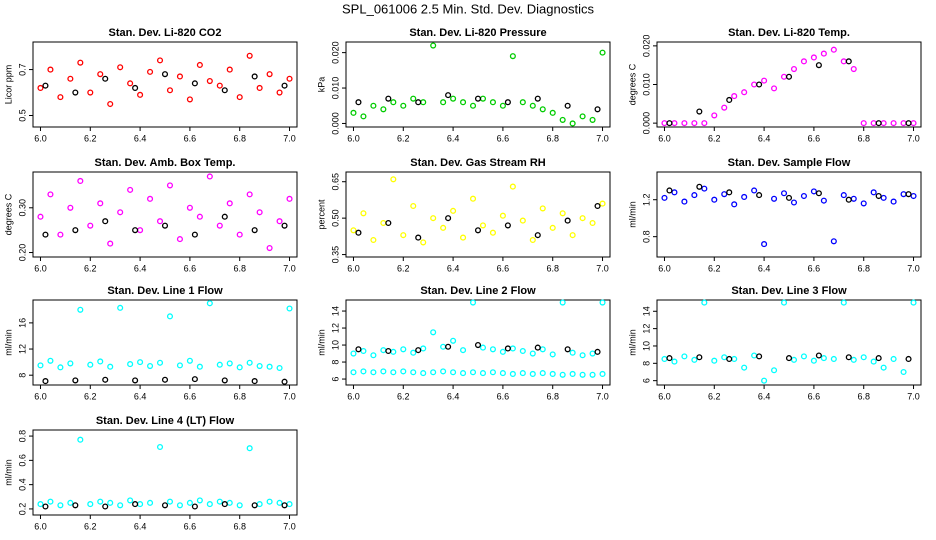 The image size is (936, 540). I want to click on y-tick-label: 10, so click(646, 346).